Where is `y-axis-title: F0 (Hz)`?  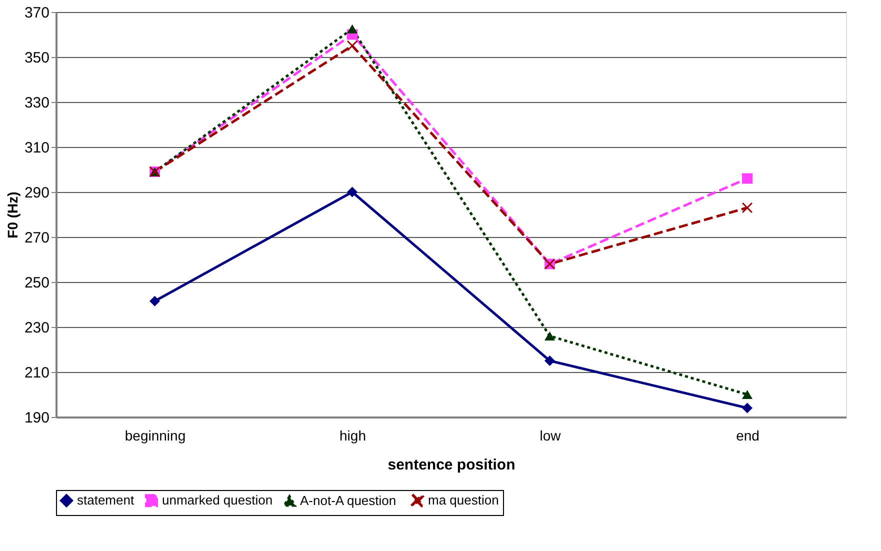 y-axis-title: F0 (Hz) is located at coordinates (12, 215).